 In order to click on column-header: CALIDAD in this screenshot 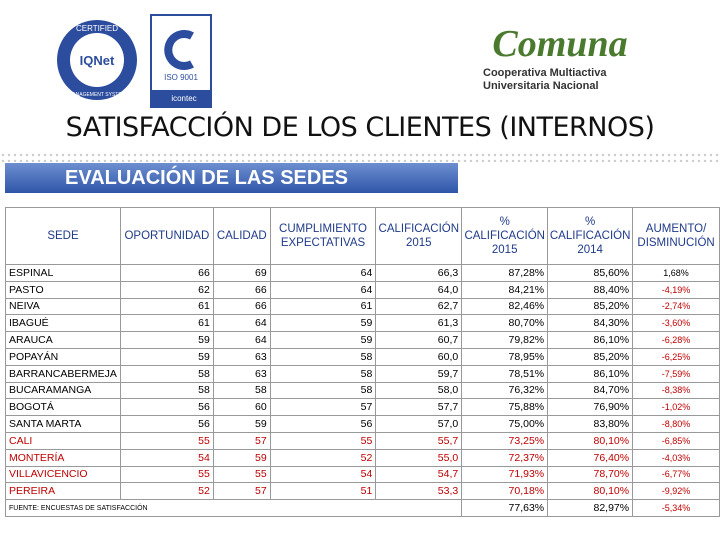, I will do `click(241, 236)`.